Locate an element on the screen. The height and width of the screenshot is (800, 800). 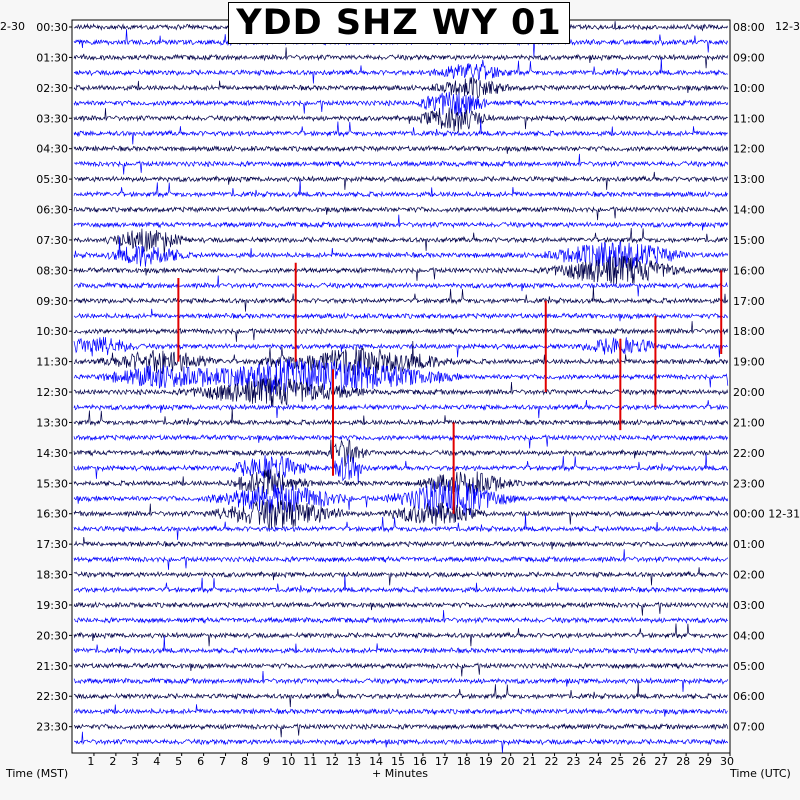
right-time-label: 10:00 is located at coordinates (749, 88).